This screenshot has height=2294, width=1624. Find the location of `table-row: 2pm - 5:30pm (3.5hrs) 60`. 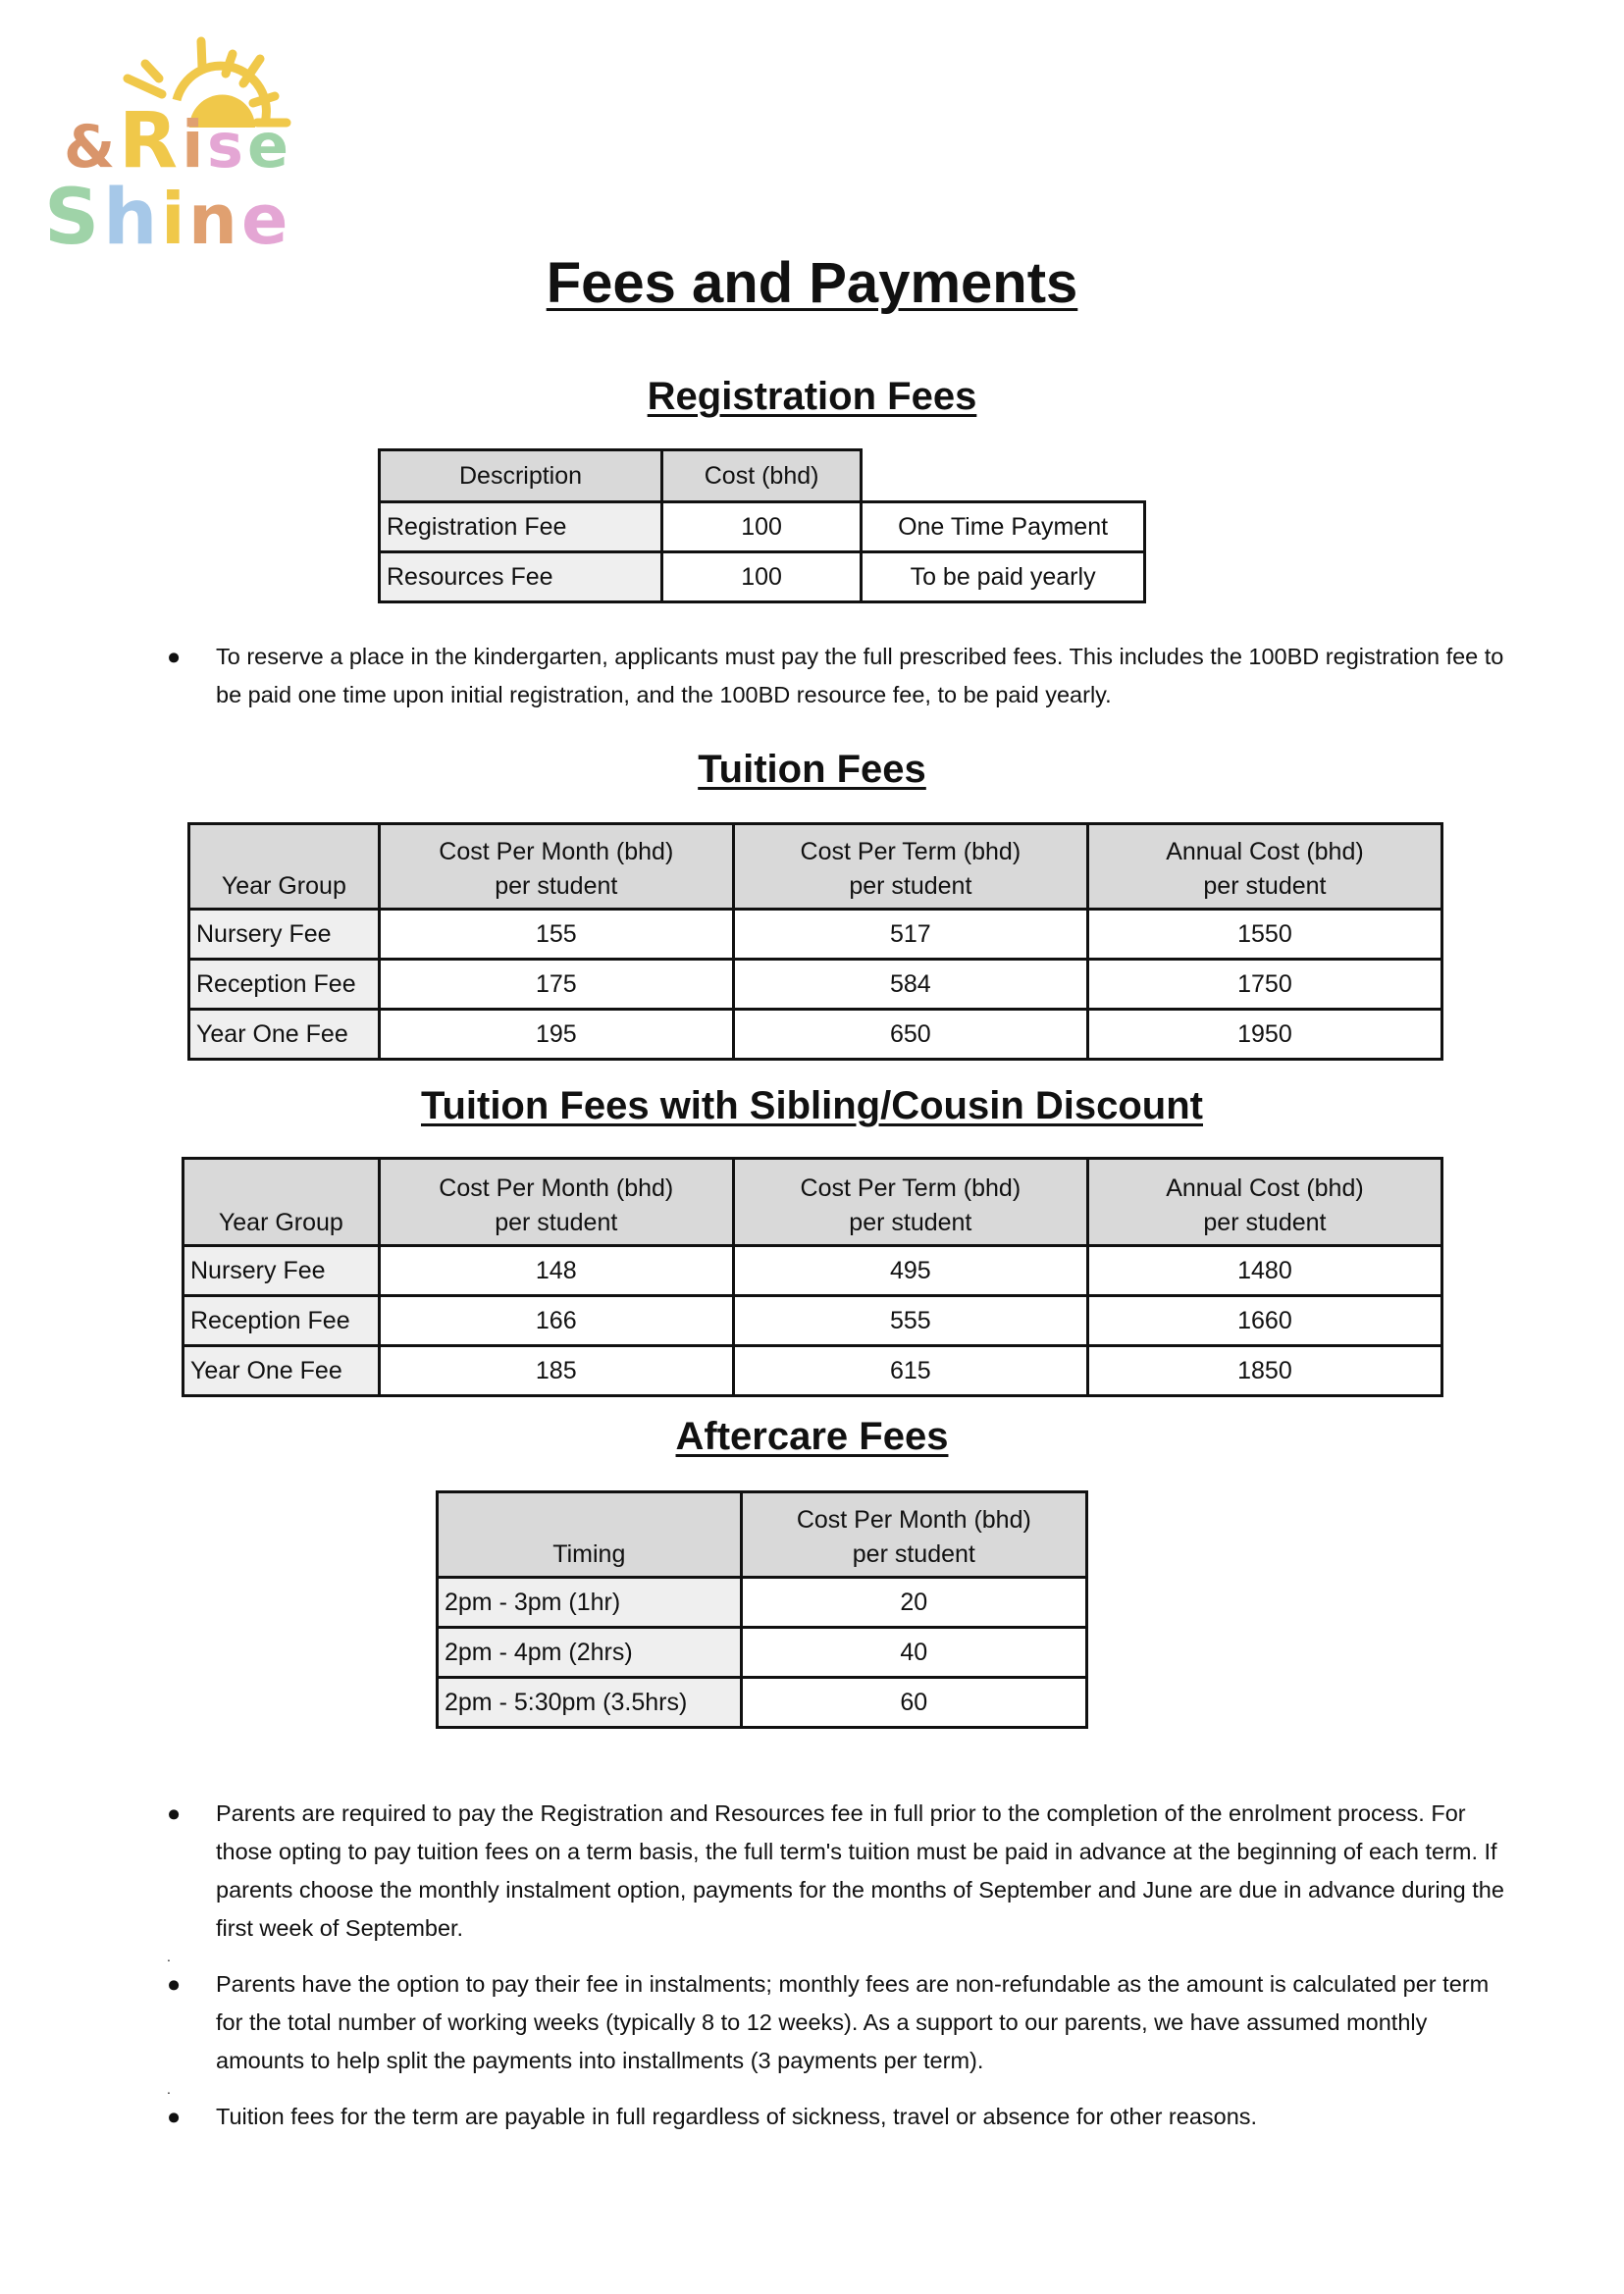

table-row: 2pm - 5:30pm (3.5hrs) 60 is located at coordinates (762, 1702).